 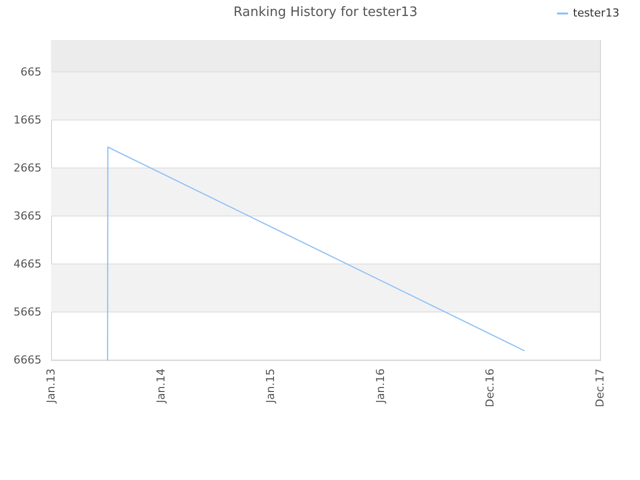 What do you see at coordinates (380, 386) in the screenshot?
I see `x-tick-label: Jan.16` at bounding box center [380, 386].